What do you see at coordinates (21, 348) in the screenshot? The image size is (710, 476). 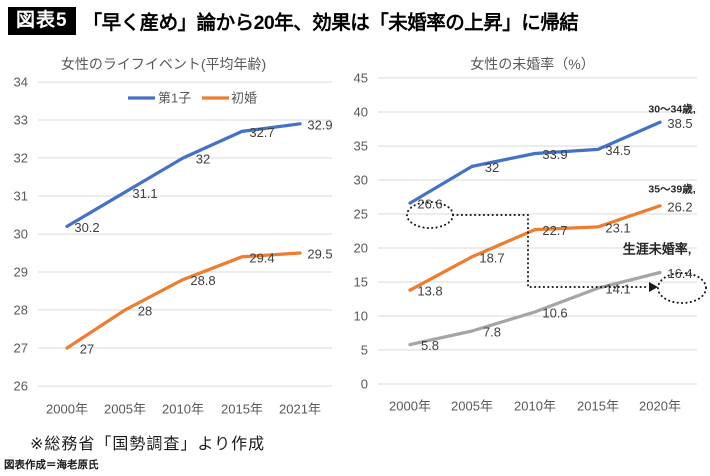 I see `y-axis-tick-label: 27` at bounding box center [21, 348].